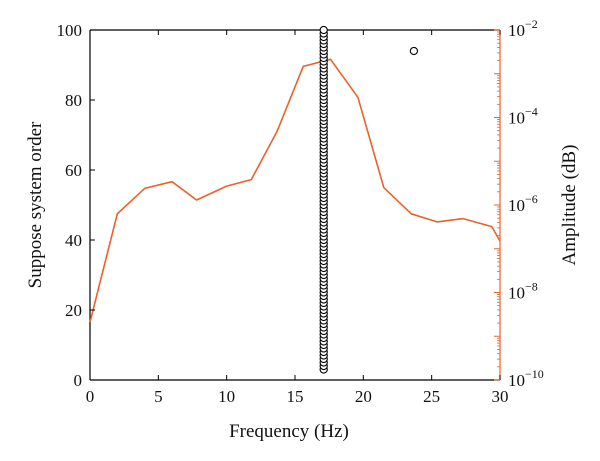 The width and height of the screenshot is (600, 461). I want to click on x-tick-label: 30, so click(500, 396).